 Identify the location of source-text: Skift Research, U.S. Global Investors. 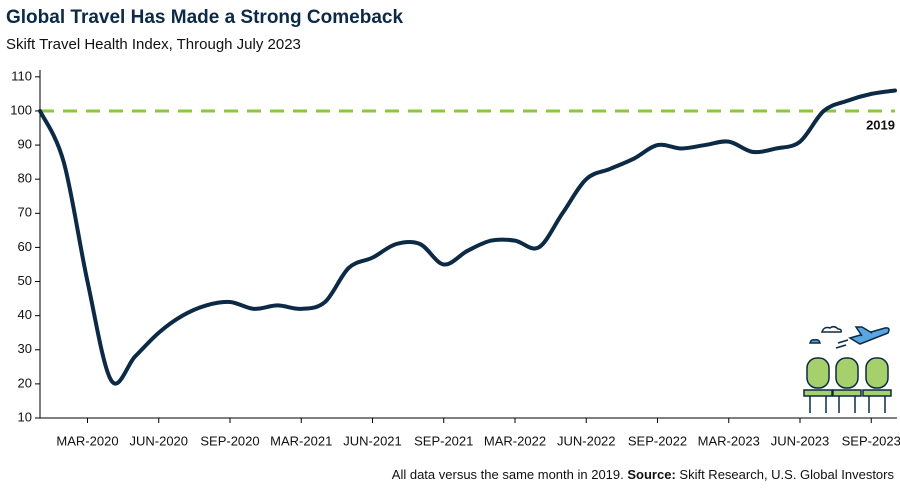
(786, 474).